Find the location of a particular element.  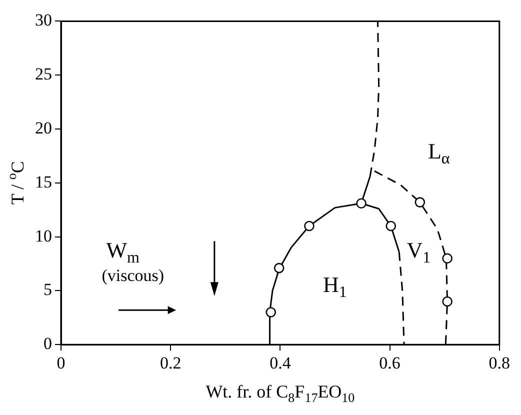

y-tick-label: 5 is located at coordinates (48, 290).